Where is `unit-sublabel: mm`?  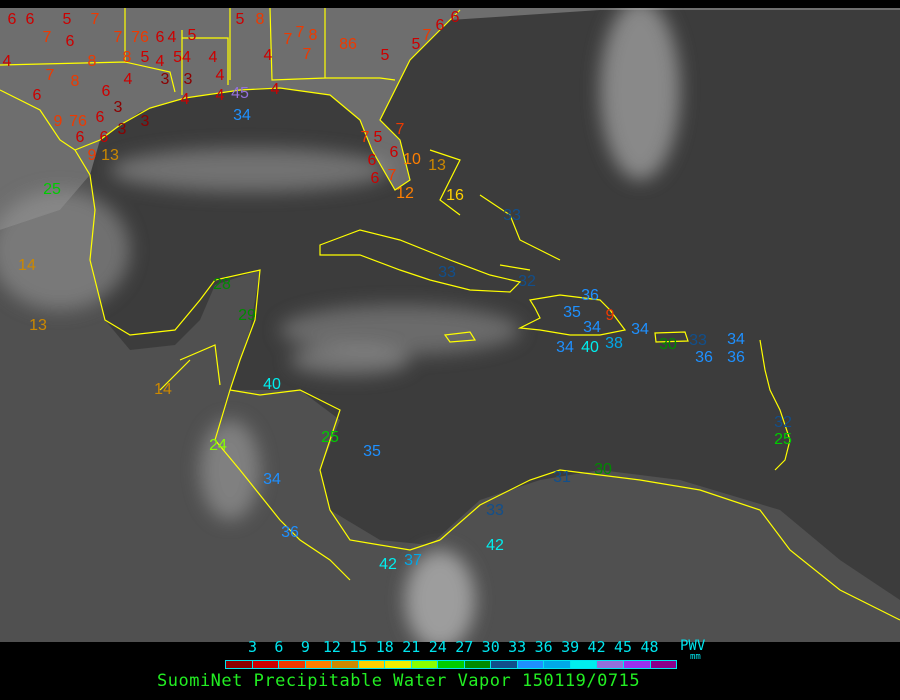
unit-sublabel: mm is located at coordinates (695, 657).